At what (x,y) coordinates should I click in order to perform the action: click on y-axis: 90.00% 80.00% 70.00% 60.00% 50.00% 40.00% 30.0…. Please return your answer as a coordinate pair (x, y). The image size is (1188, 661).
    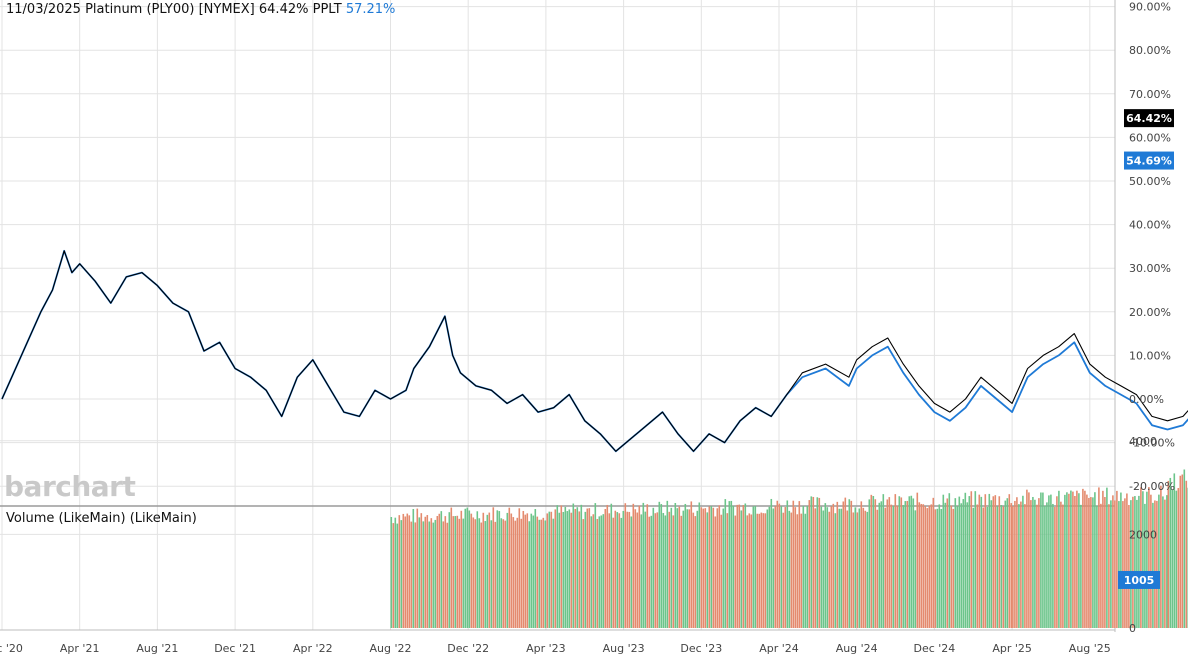
    Looking at the image, I should click on (1152, 247).